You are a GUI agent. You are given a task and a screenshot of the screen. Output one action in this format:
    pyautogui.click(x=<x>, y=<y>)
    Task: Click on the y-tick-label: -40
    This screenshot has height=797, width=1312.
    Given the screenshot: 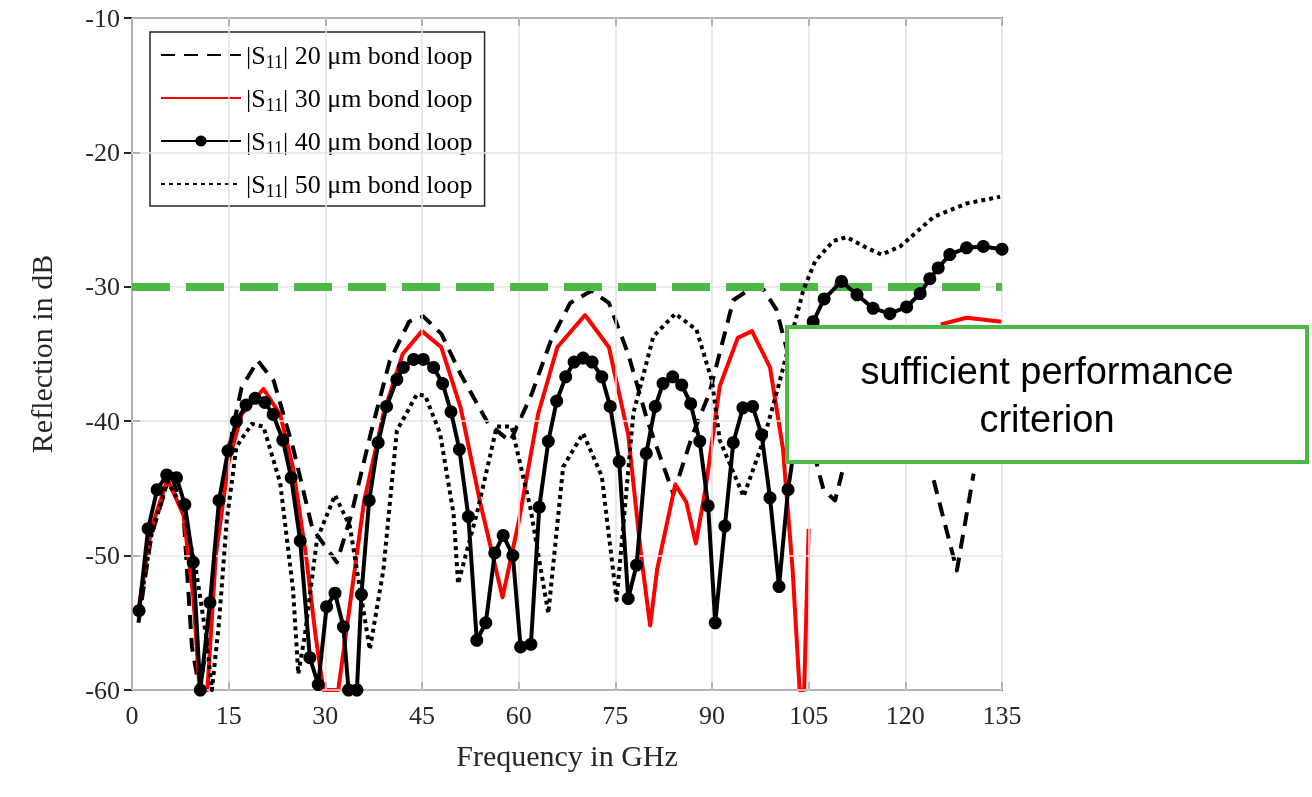 What is the action you would take?
    pyautogui.click(x=102, y=421)
    